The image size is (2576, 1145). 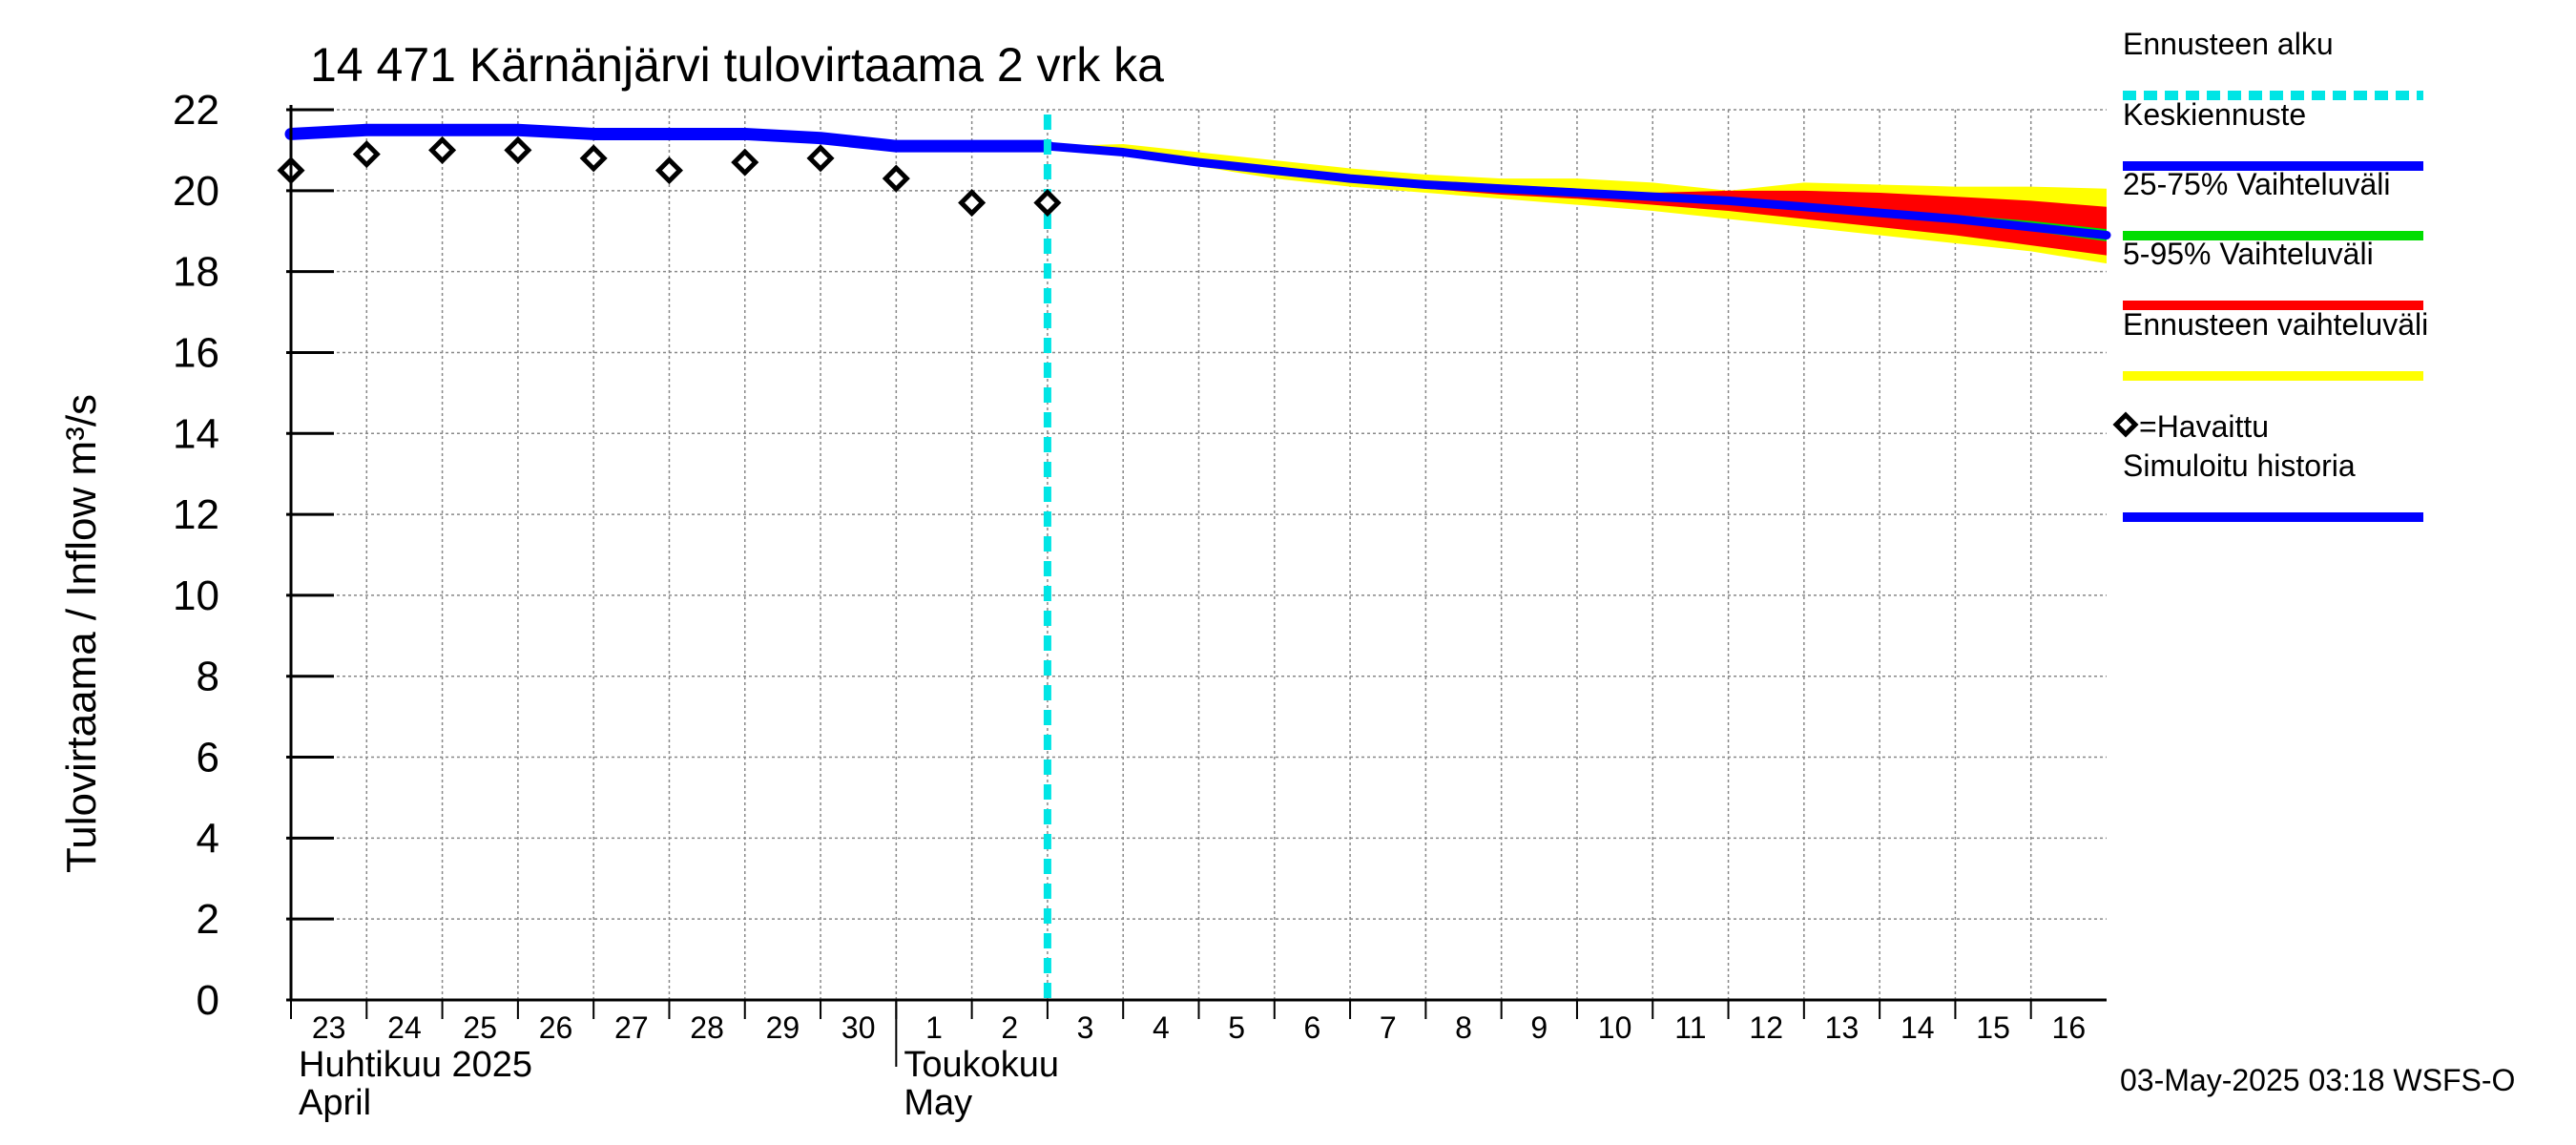 What do you see at coordinates (196, 110) in the screenshot?
I see `y-tick-label: 22` at bounding box center [196, 110].